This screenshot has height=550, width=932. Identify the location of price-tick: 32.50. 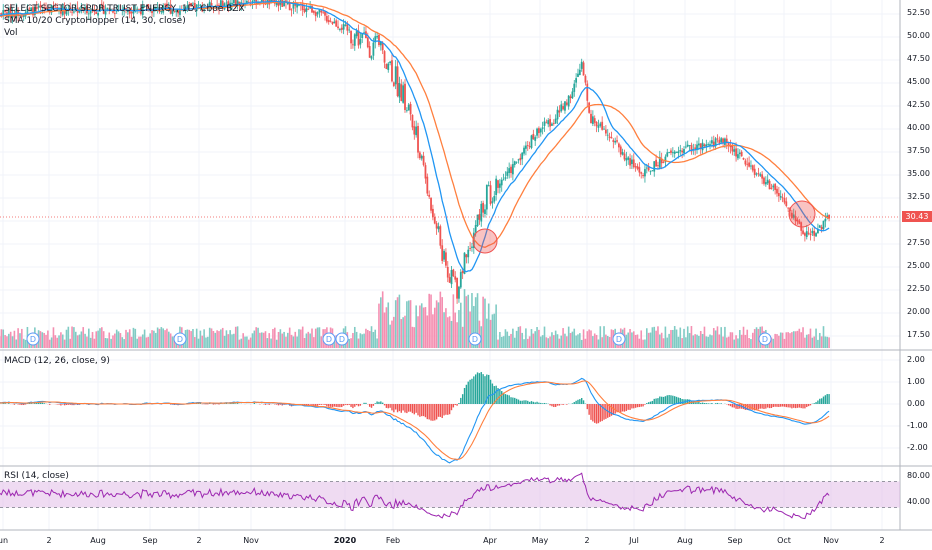
(918, 196).